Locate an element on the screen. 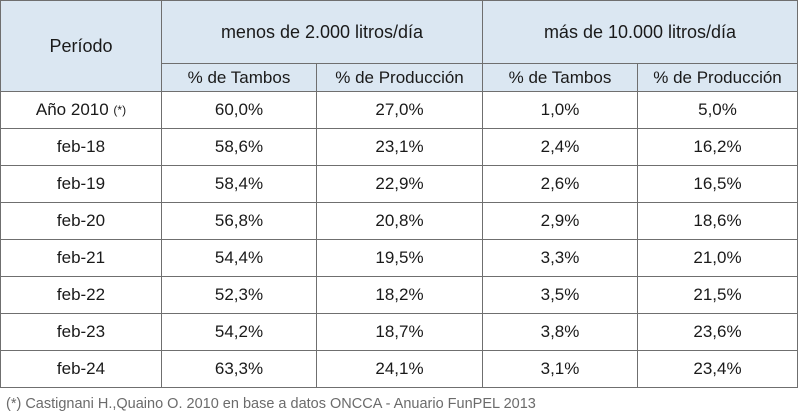 The image size is (800, 419). value-cell: 18,7% is located at coordinates (399, 332).